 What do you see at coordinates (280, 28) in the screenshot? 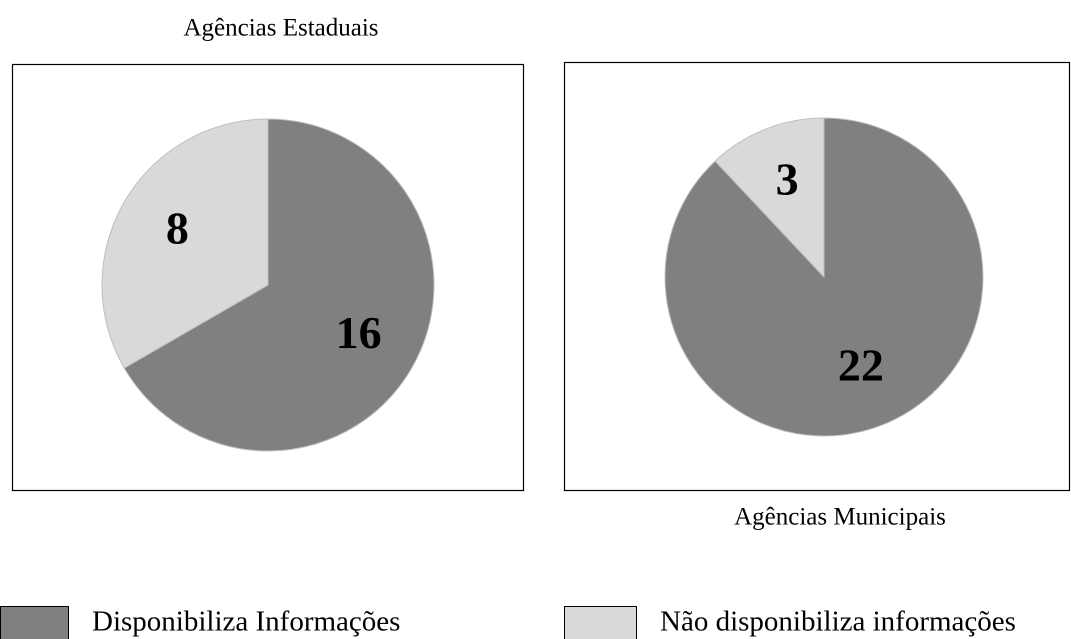
I see `chart-title: Agências Estaduais` at bounding box center [280, 28].